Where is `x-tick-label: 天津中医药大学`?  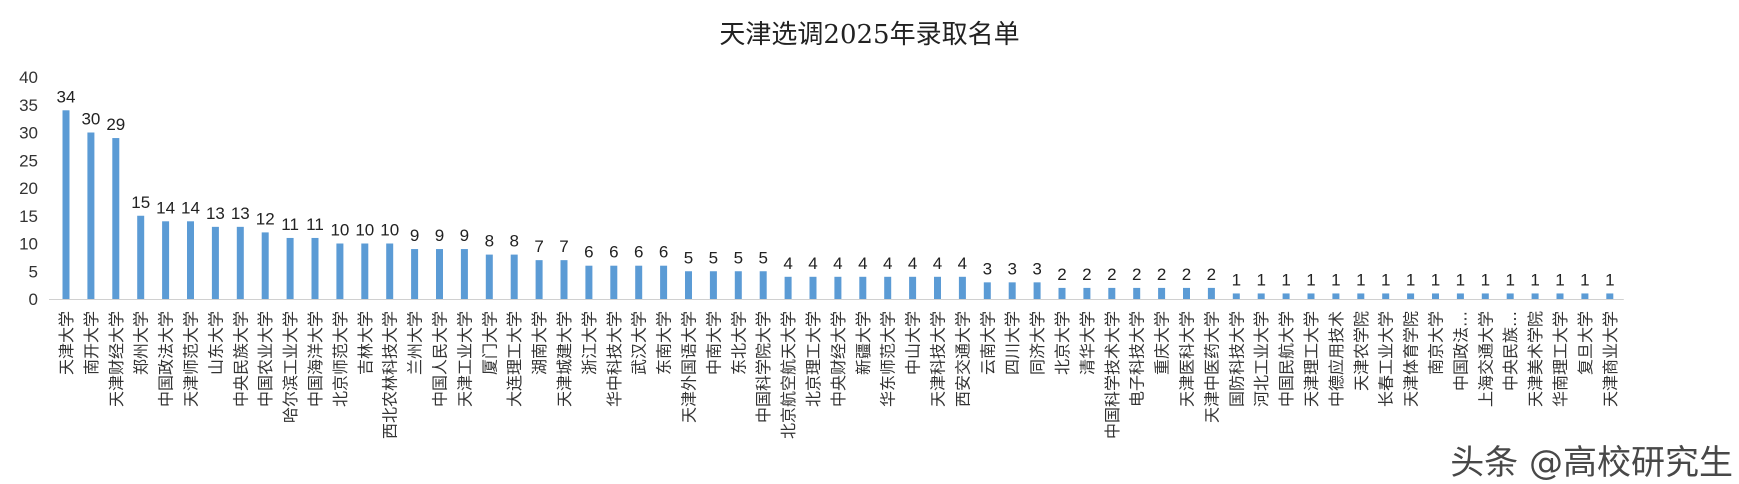 x-tick-label: 天津中医药大学 is located at coordinates (1211, 367).